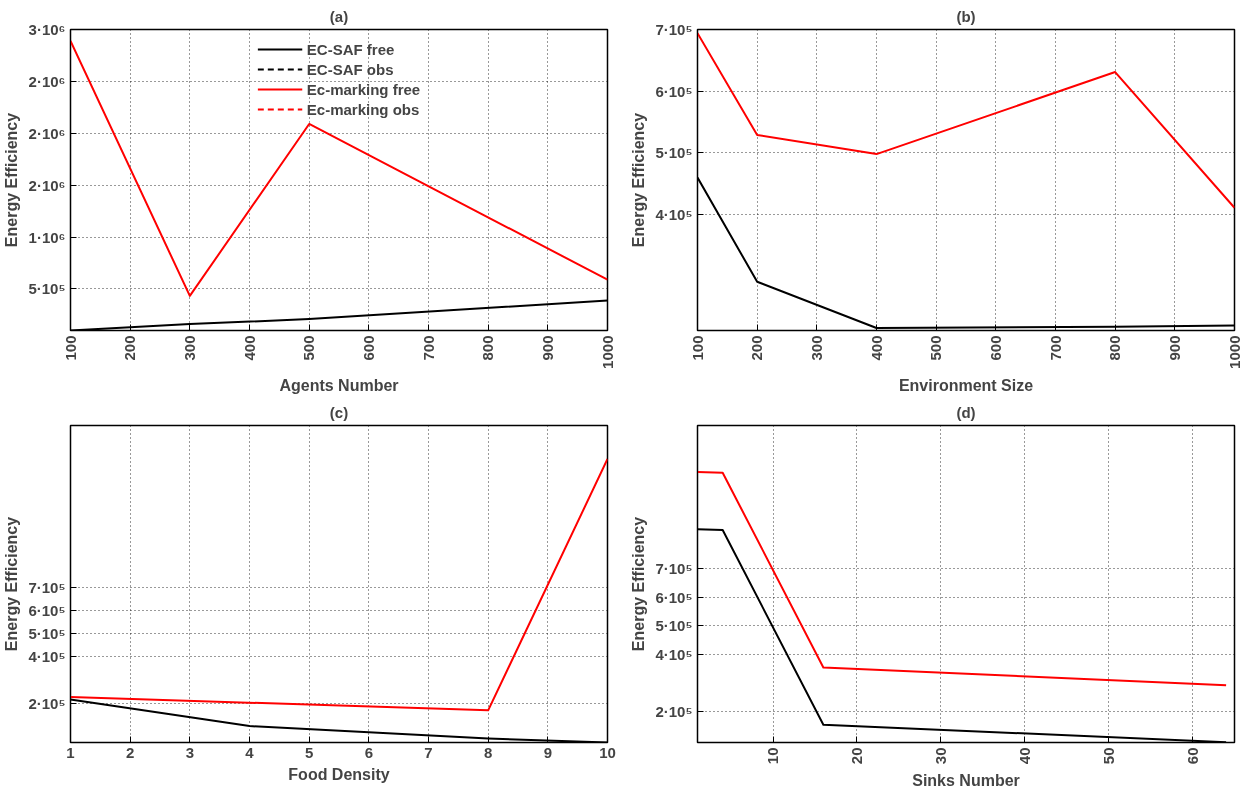  I want to click on x-tick-label: 50, so click(1108, 756).